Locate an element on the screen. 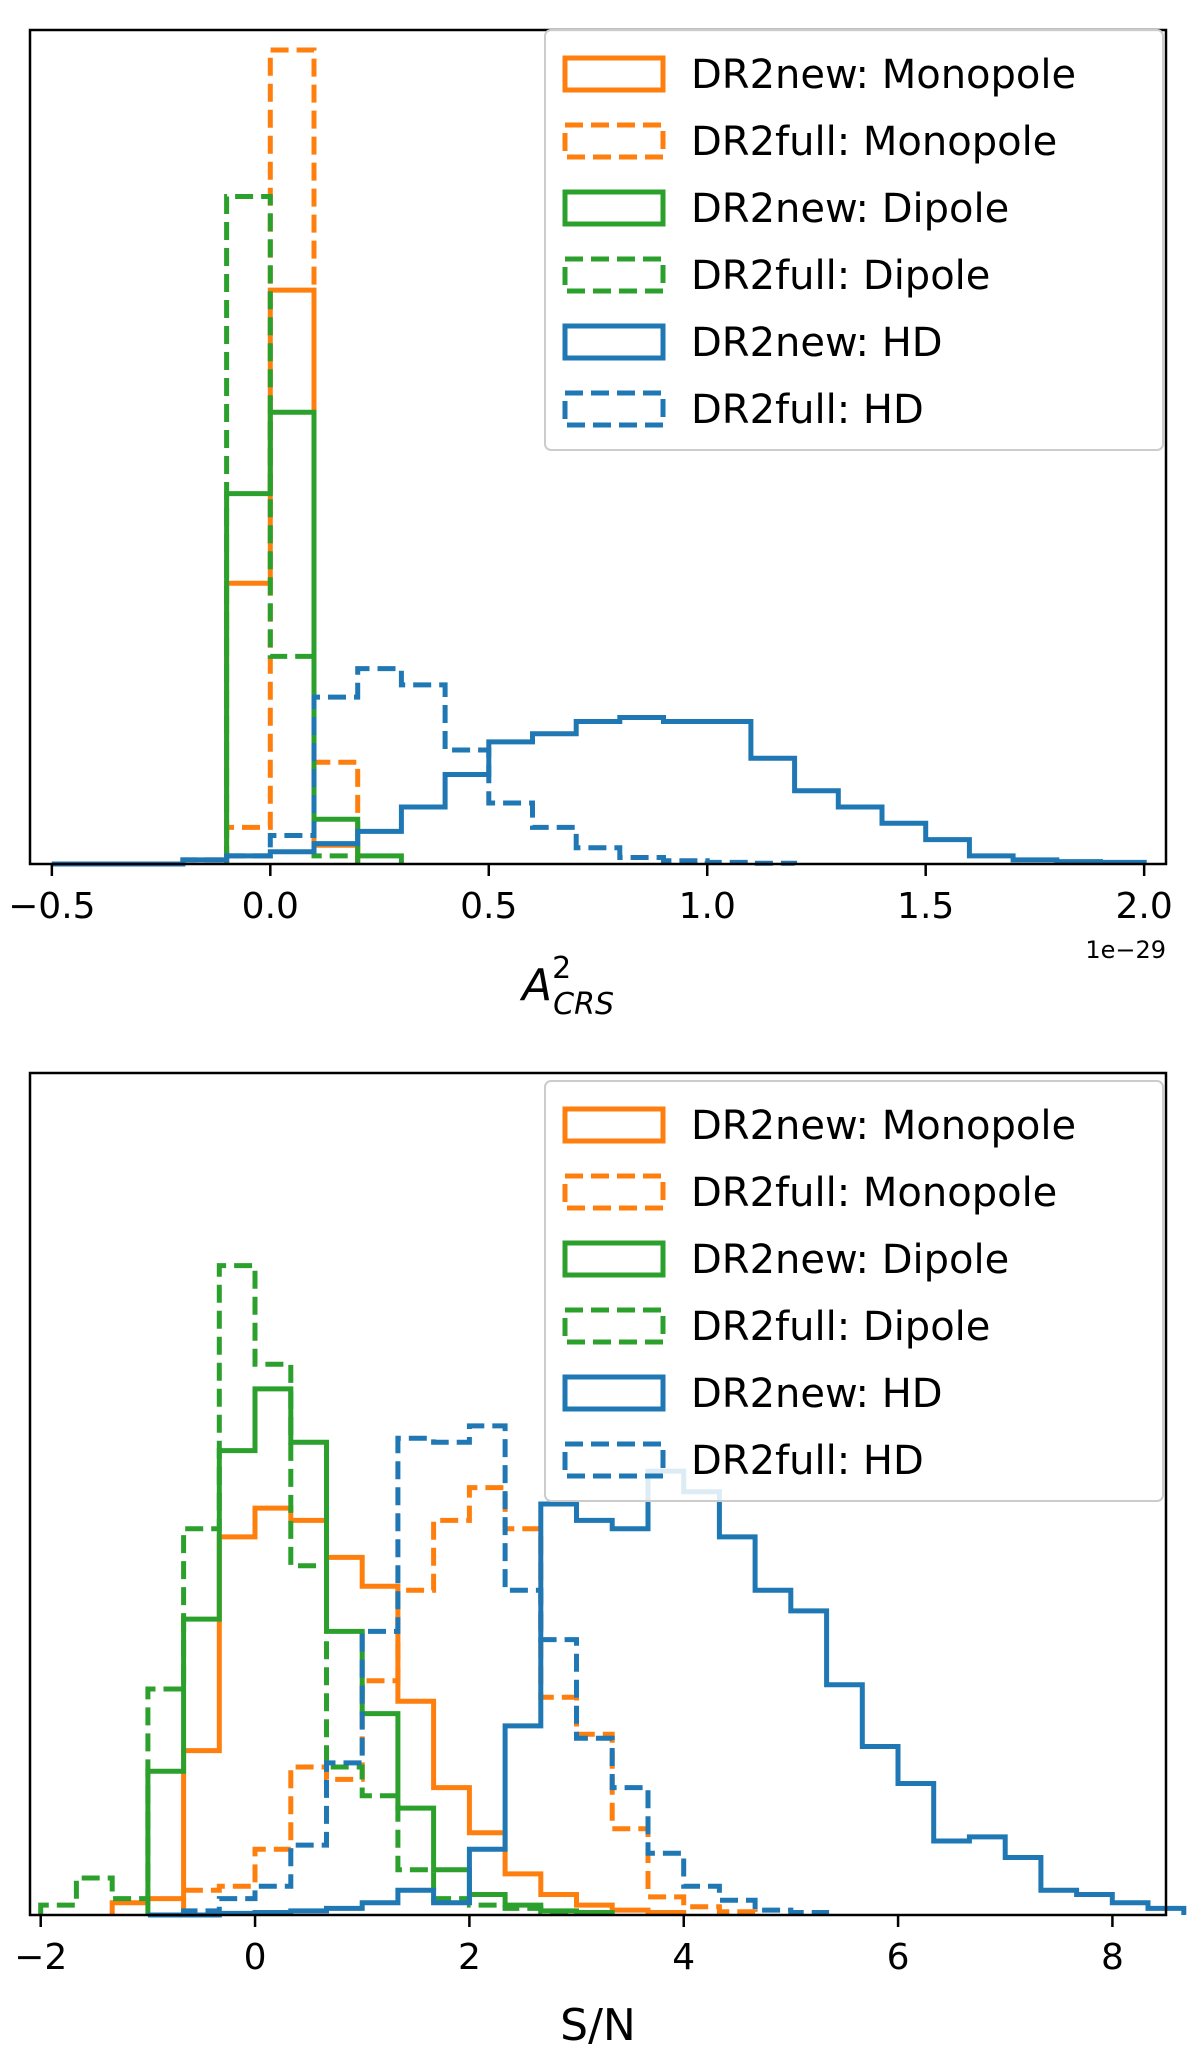 This screenshot has height=2059, width=1200. x-axis-label: A2 CRS is located at coordinates (566, 986).